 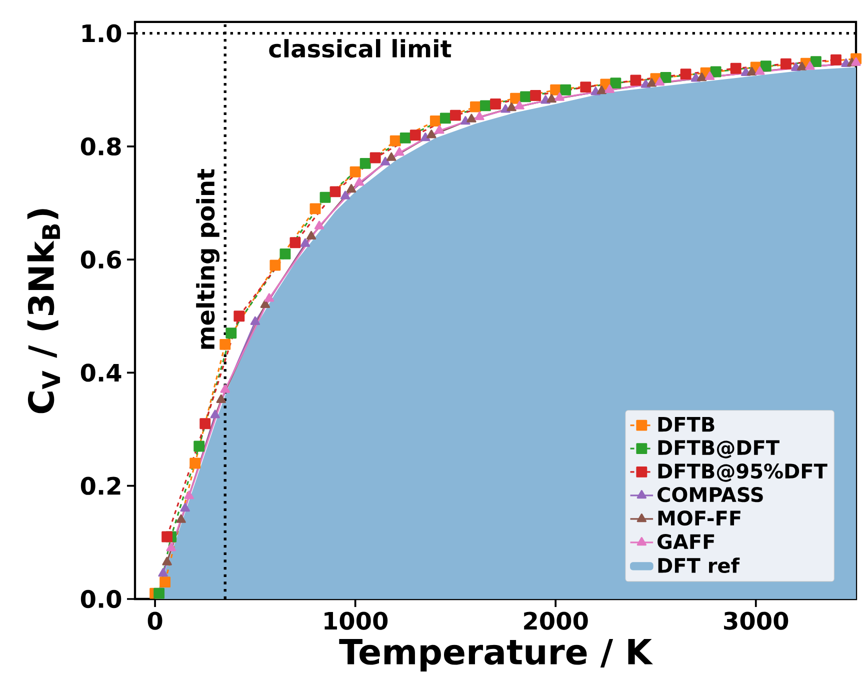 What do you see at coordinates (208, 258) in the screenshot?
I see `ref-line-label: melting point` at bounding box center [208, 258].